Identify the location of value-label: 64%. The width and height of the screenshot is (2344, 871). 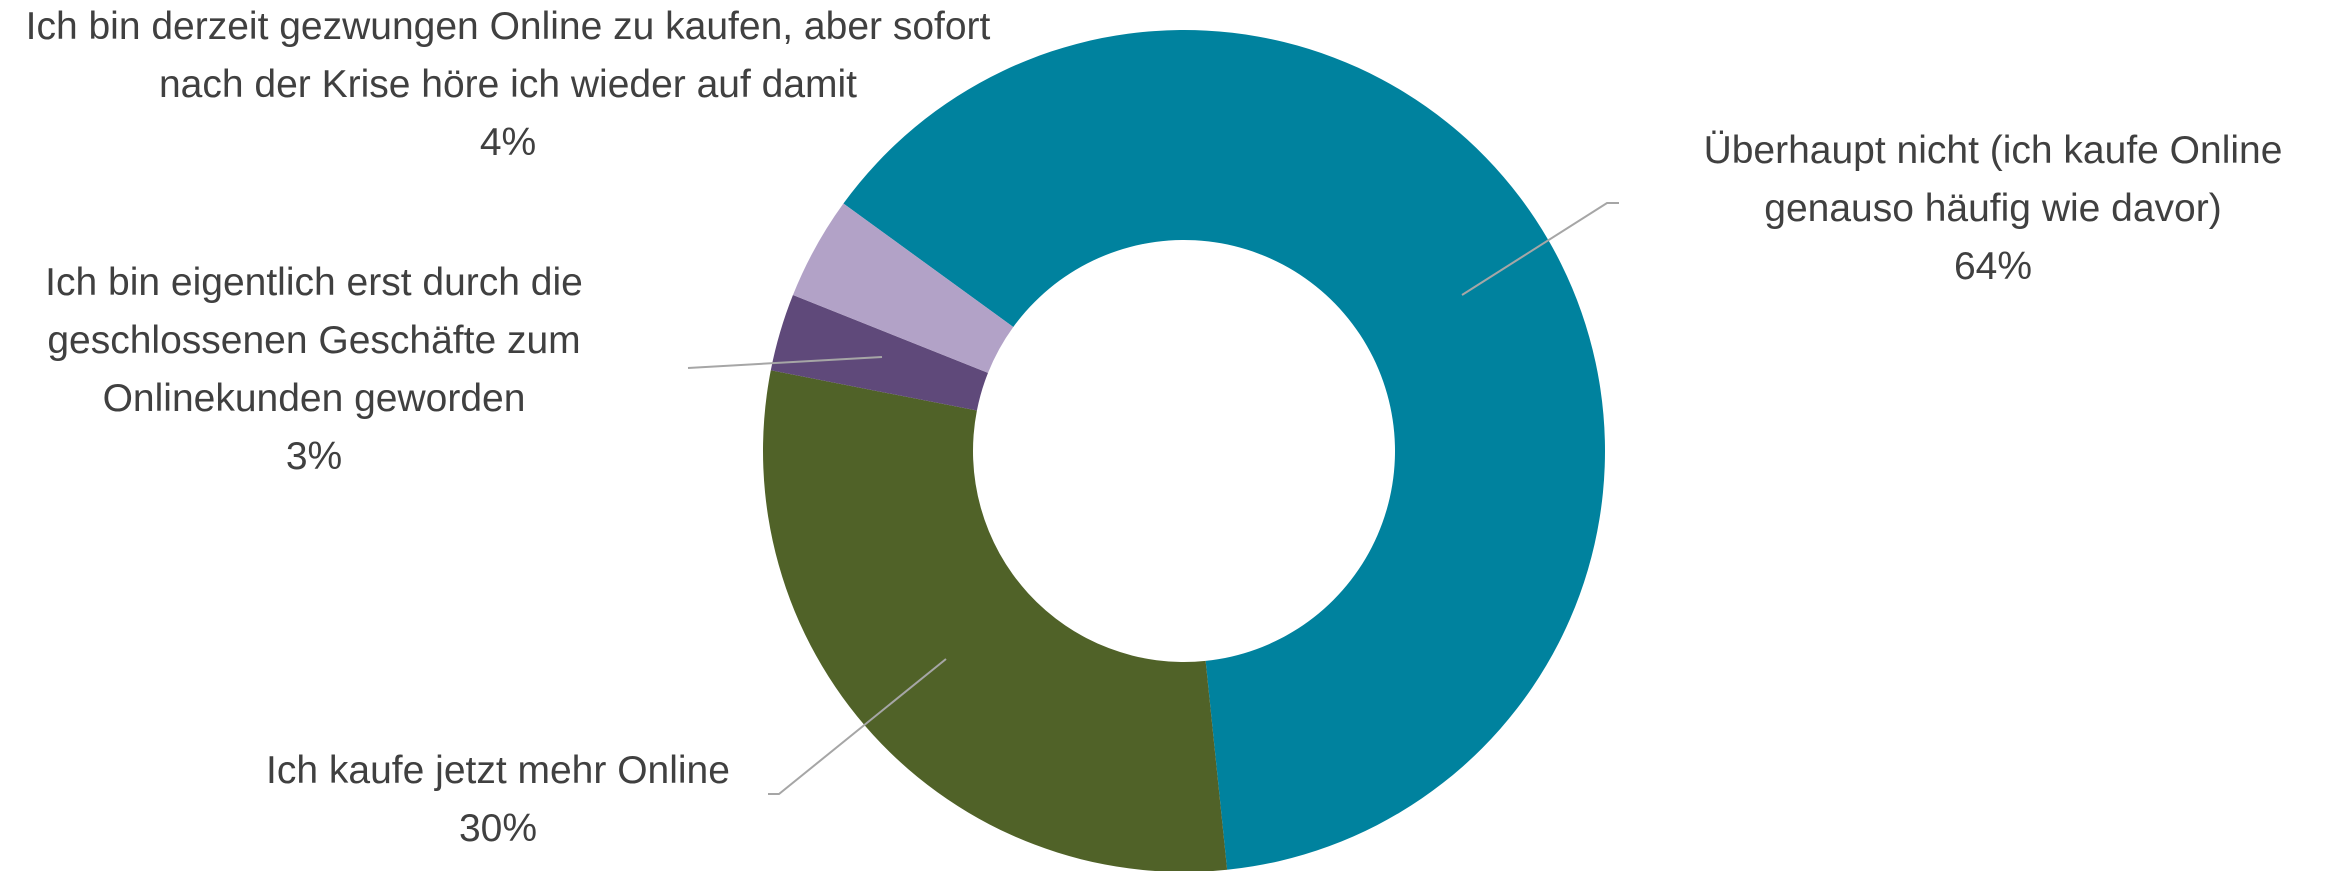
(1993, 266).